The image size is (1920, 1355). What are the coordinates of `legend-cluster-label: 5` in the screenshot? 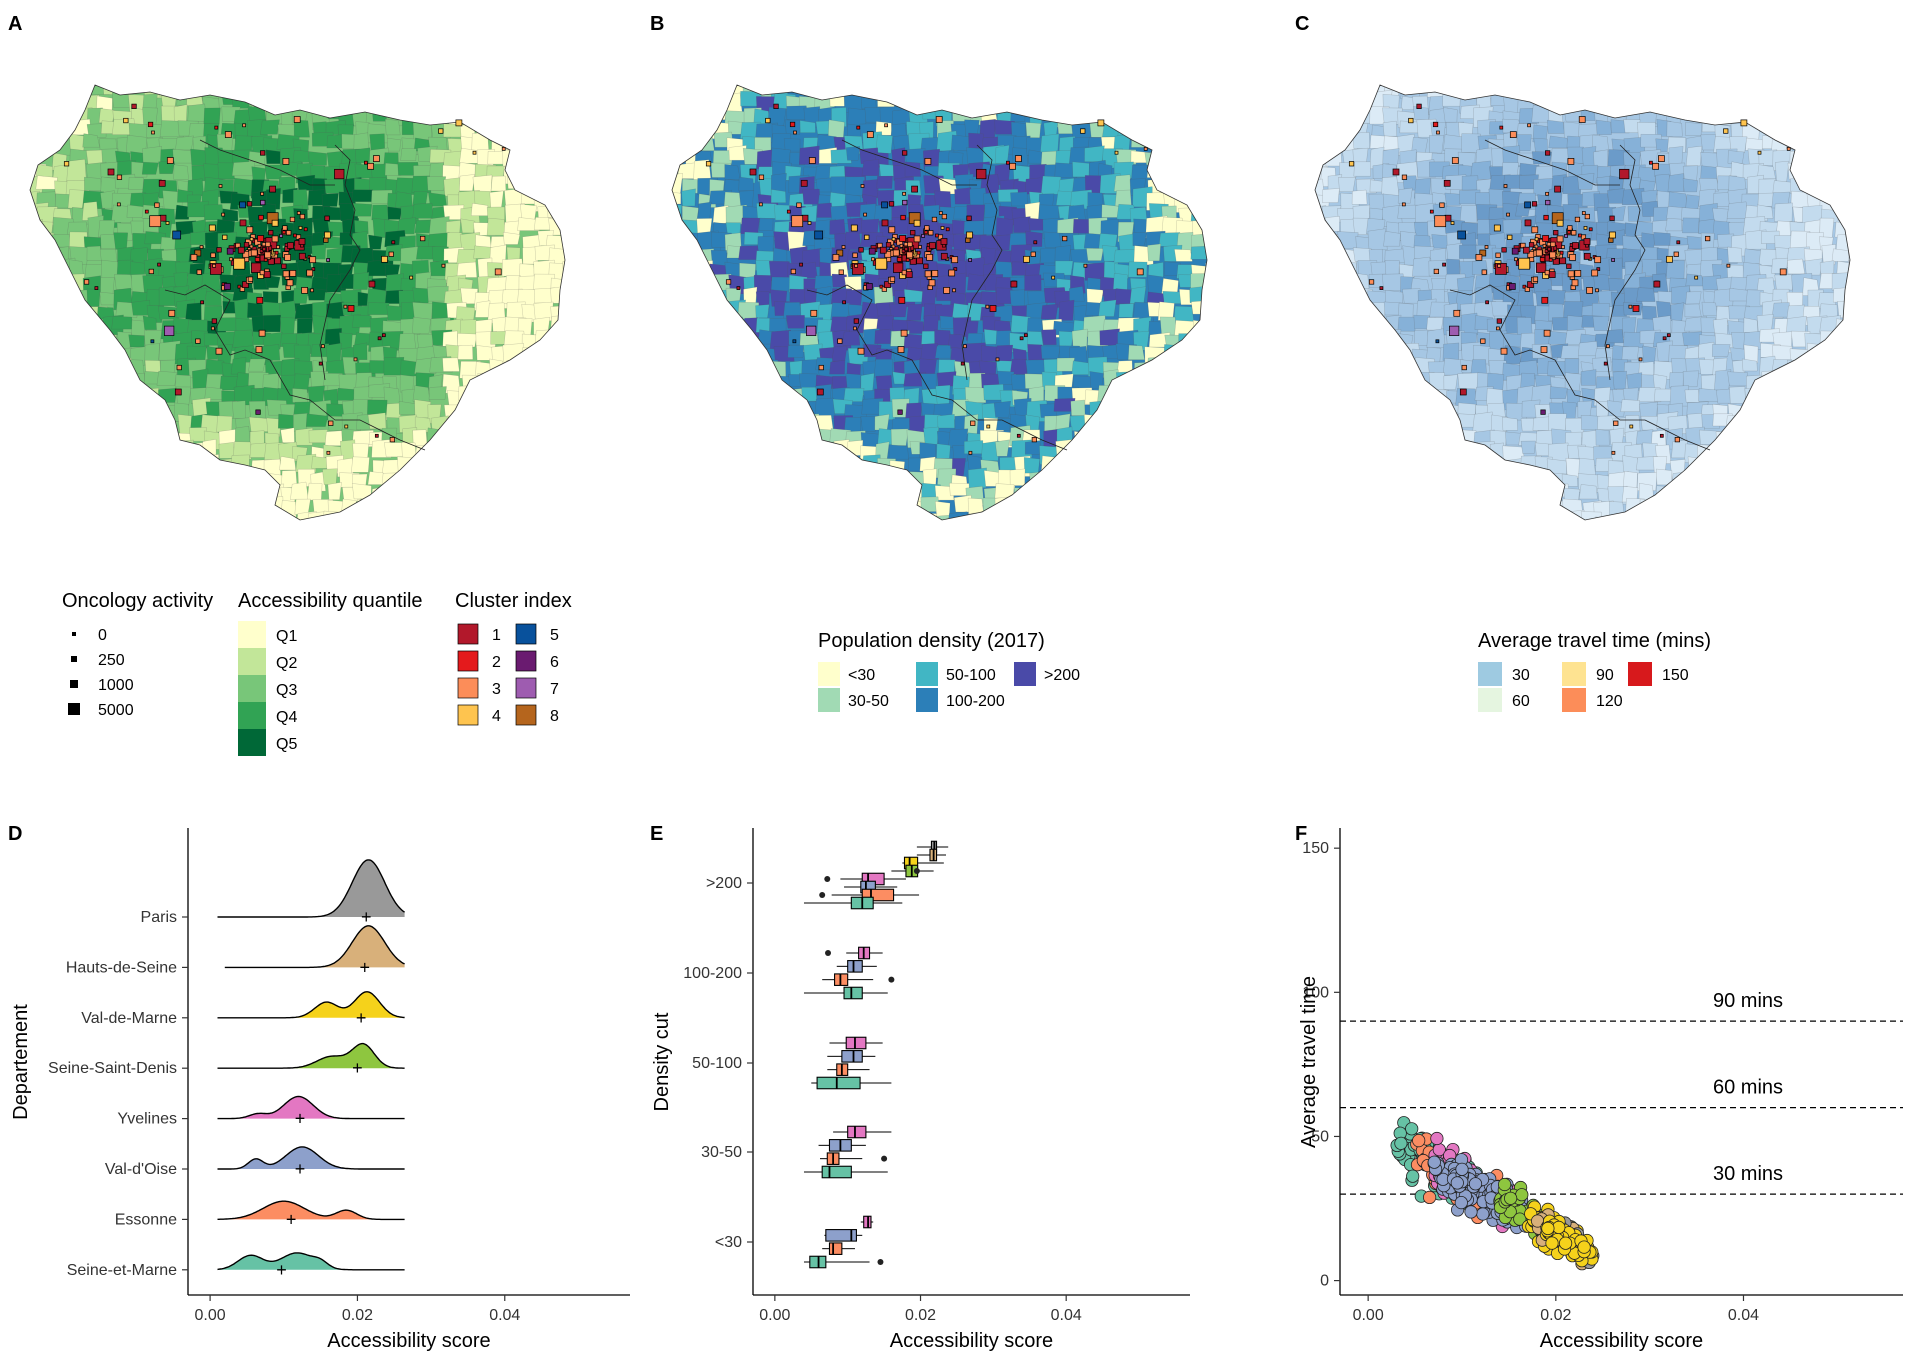 It's located at (554, 635).